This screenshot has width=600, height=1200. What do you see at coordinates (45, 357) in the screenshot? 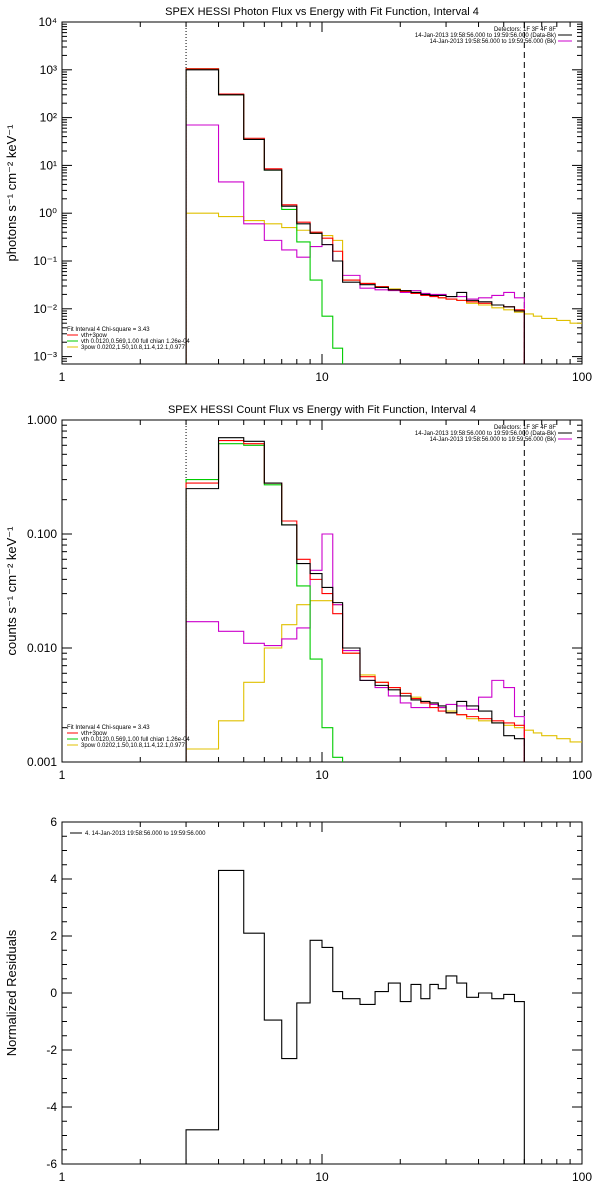
I see `y-tick-label: 10⁻³` at bounding box center [45, 357].